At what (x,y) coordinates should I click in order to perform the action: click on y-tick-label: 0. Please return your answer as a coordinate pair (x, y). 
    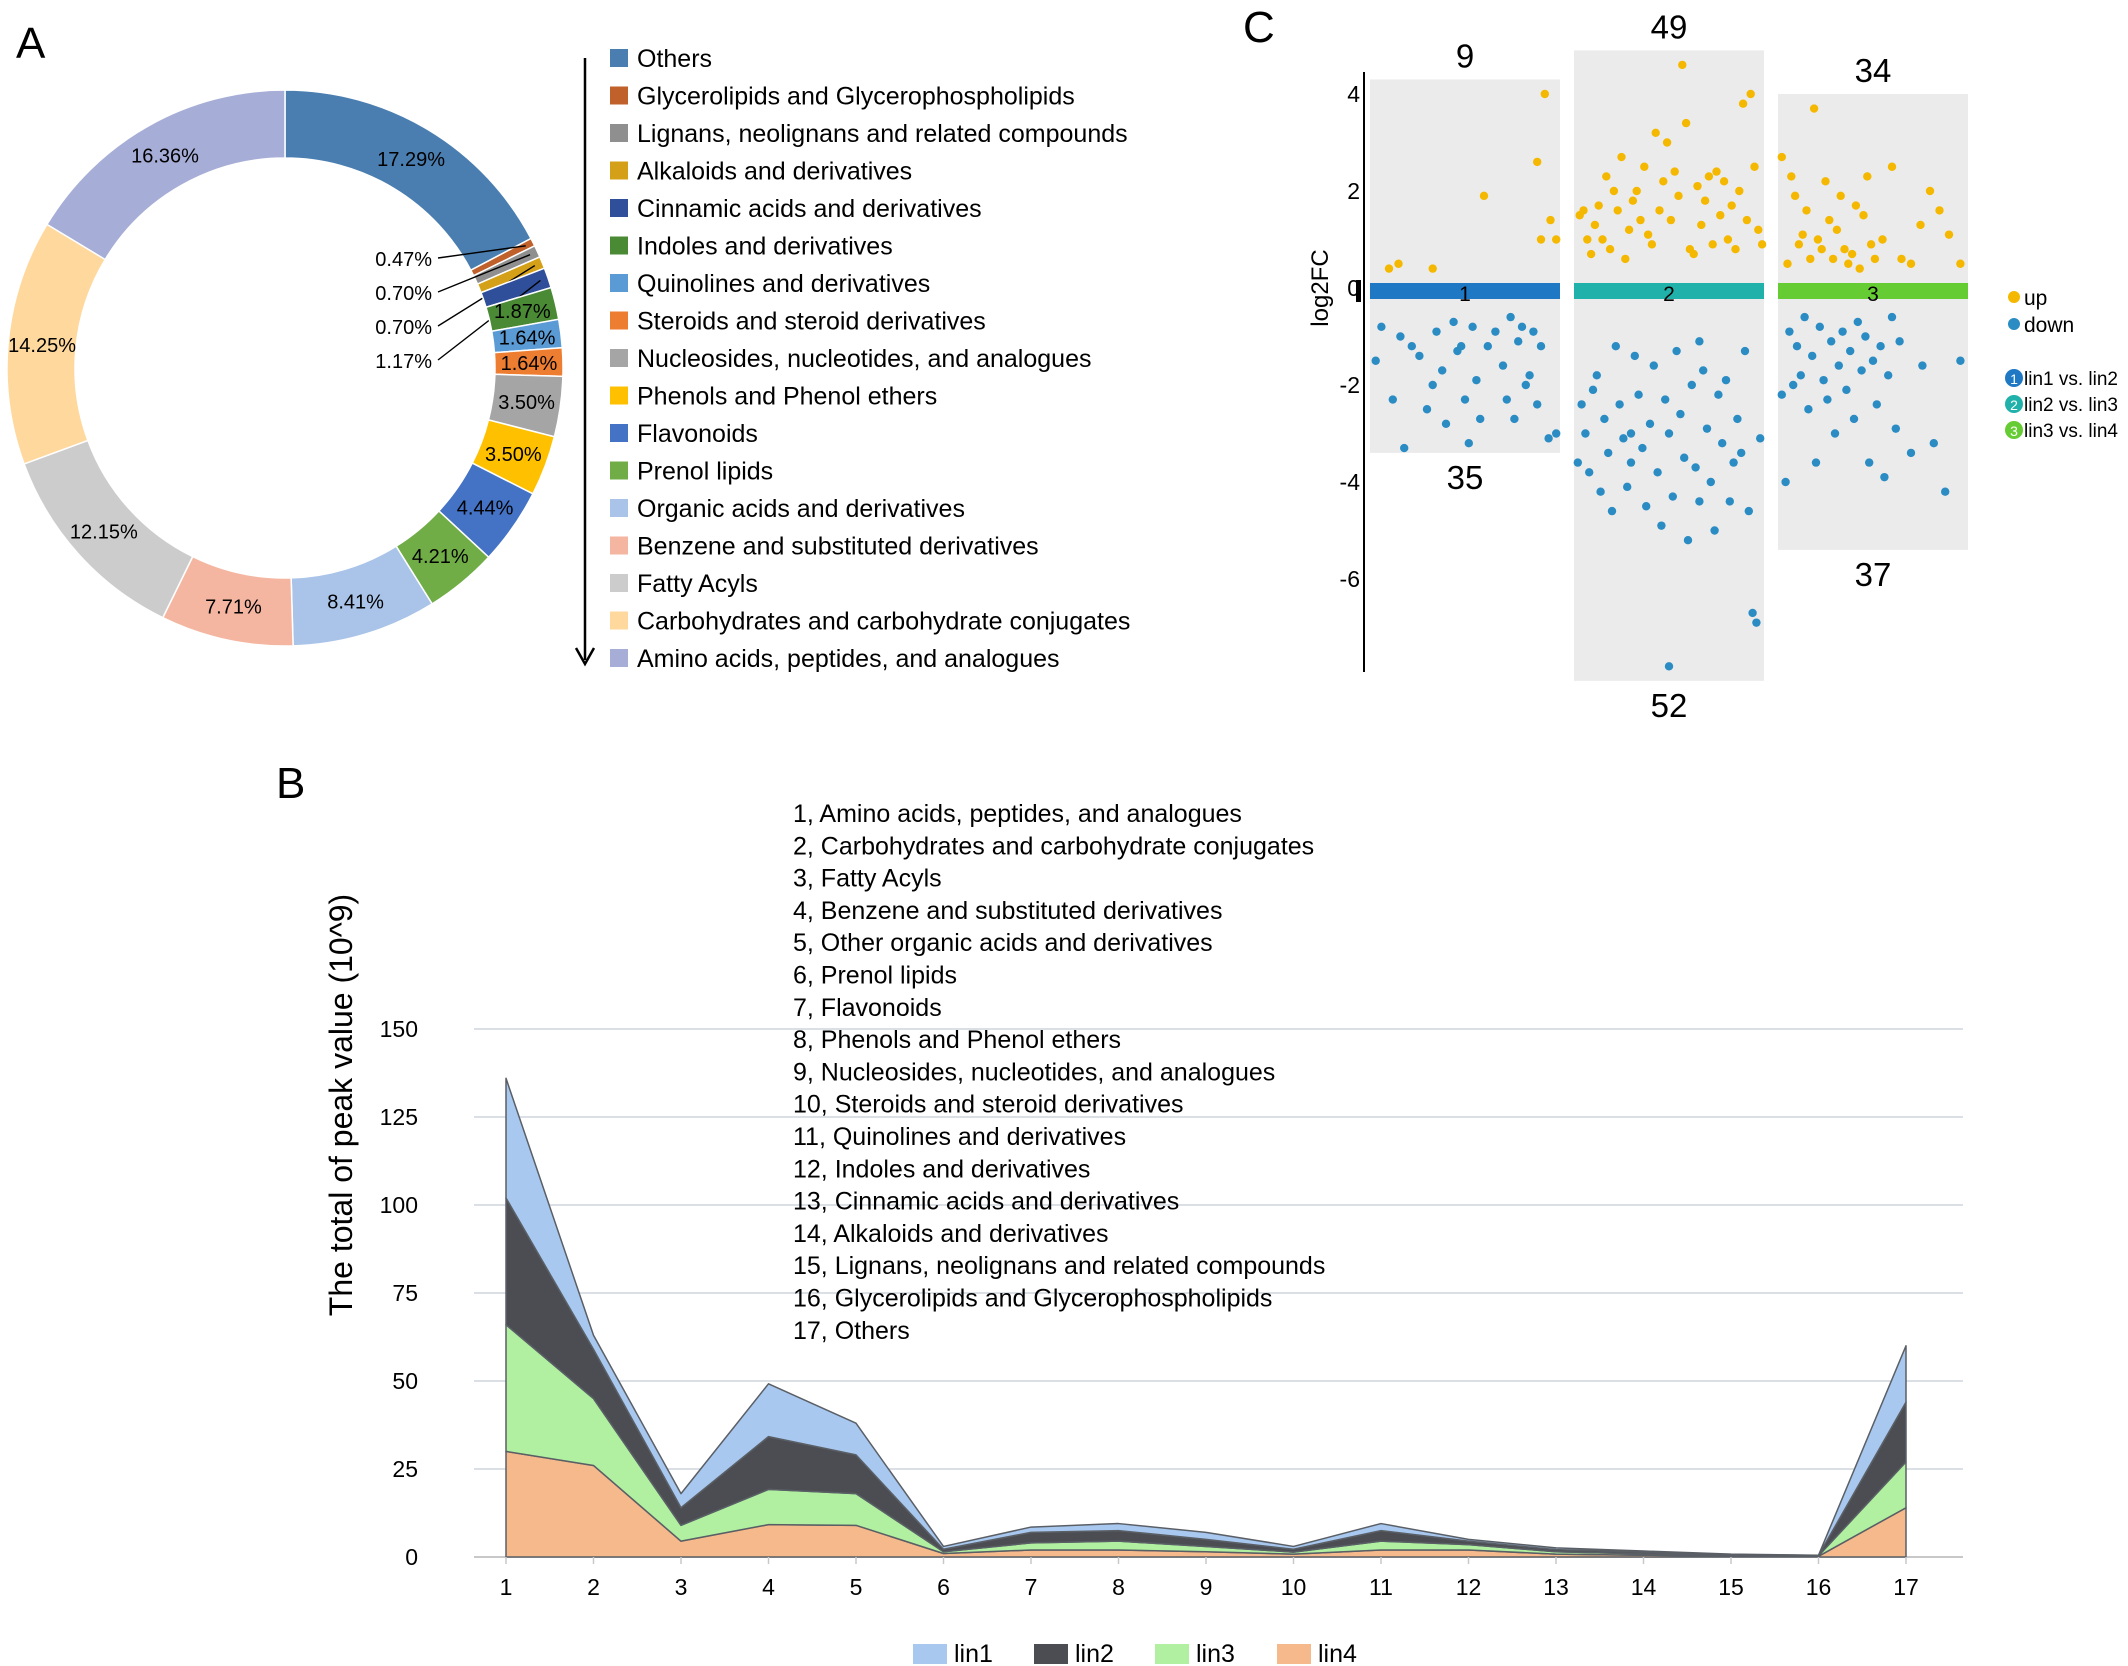
    Looking at the image, I should click on (411, 1557).